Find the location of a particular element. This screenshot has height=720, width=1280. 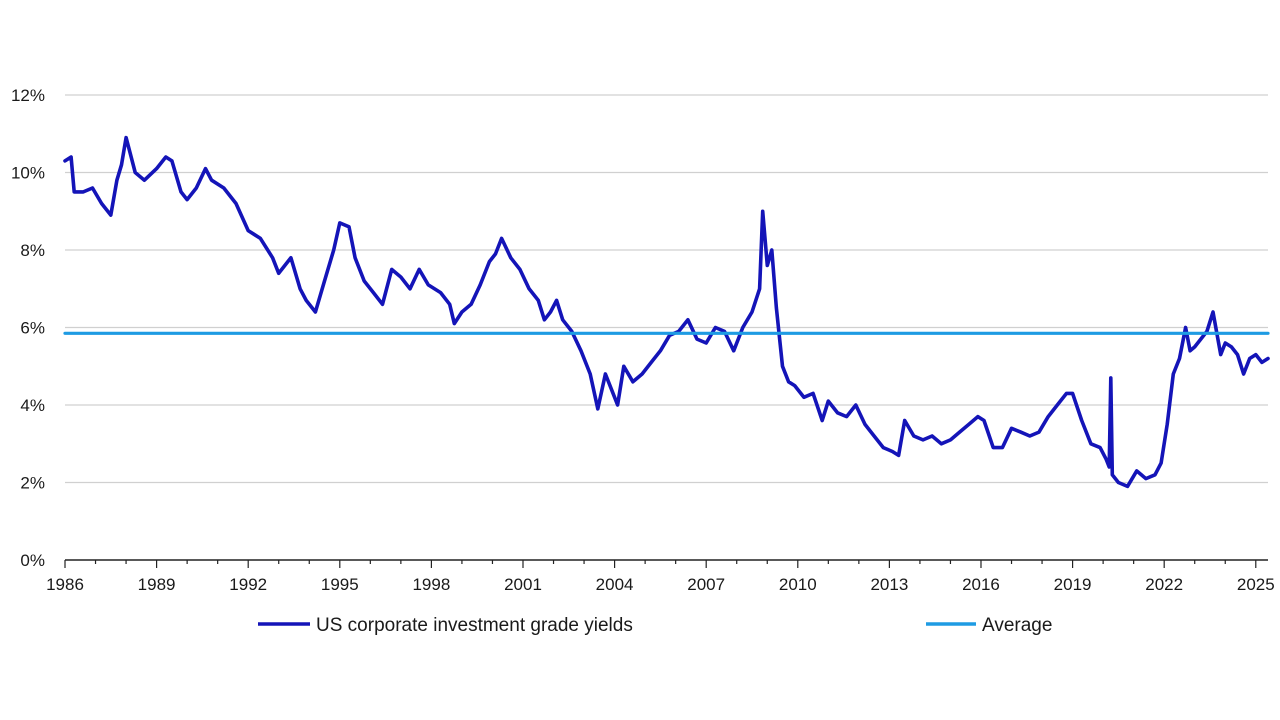

y-tick-label: 4% is located at coordinates (32, 405).